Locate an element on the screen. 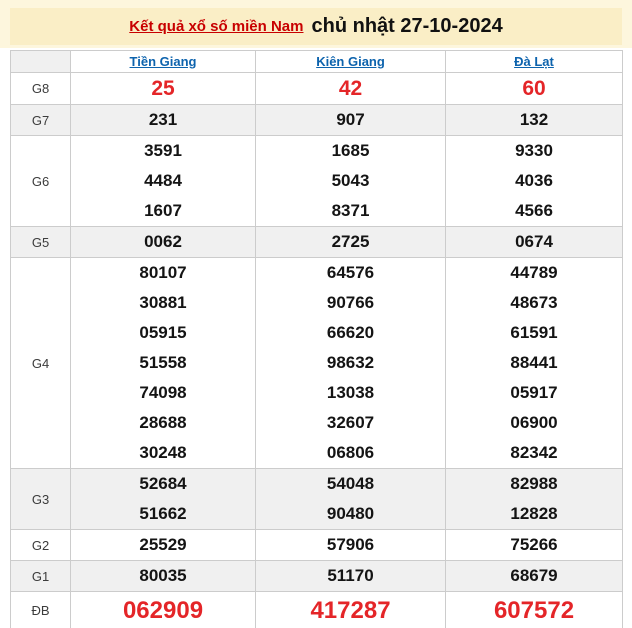  prize-label-G3: G3 is located at coordinates (40, 499).